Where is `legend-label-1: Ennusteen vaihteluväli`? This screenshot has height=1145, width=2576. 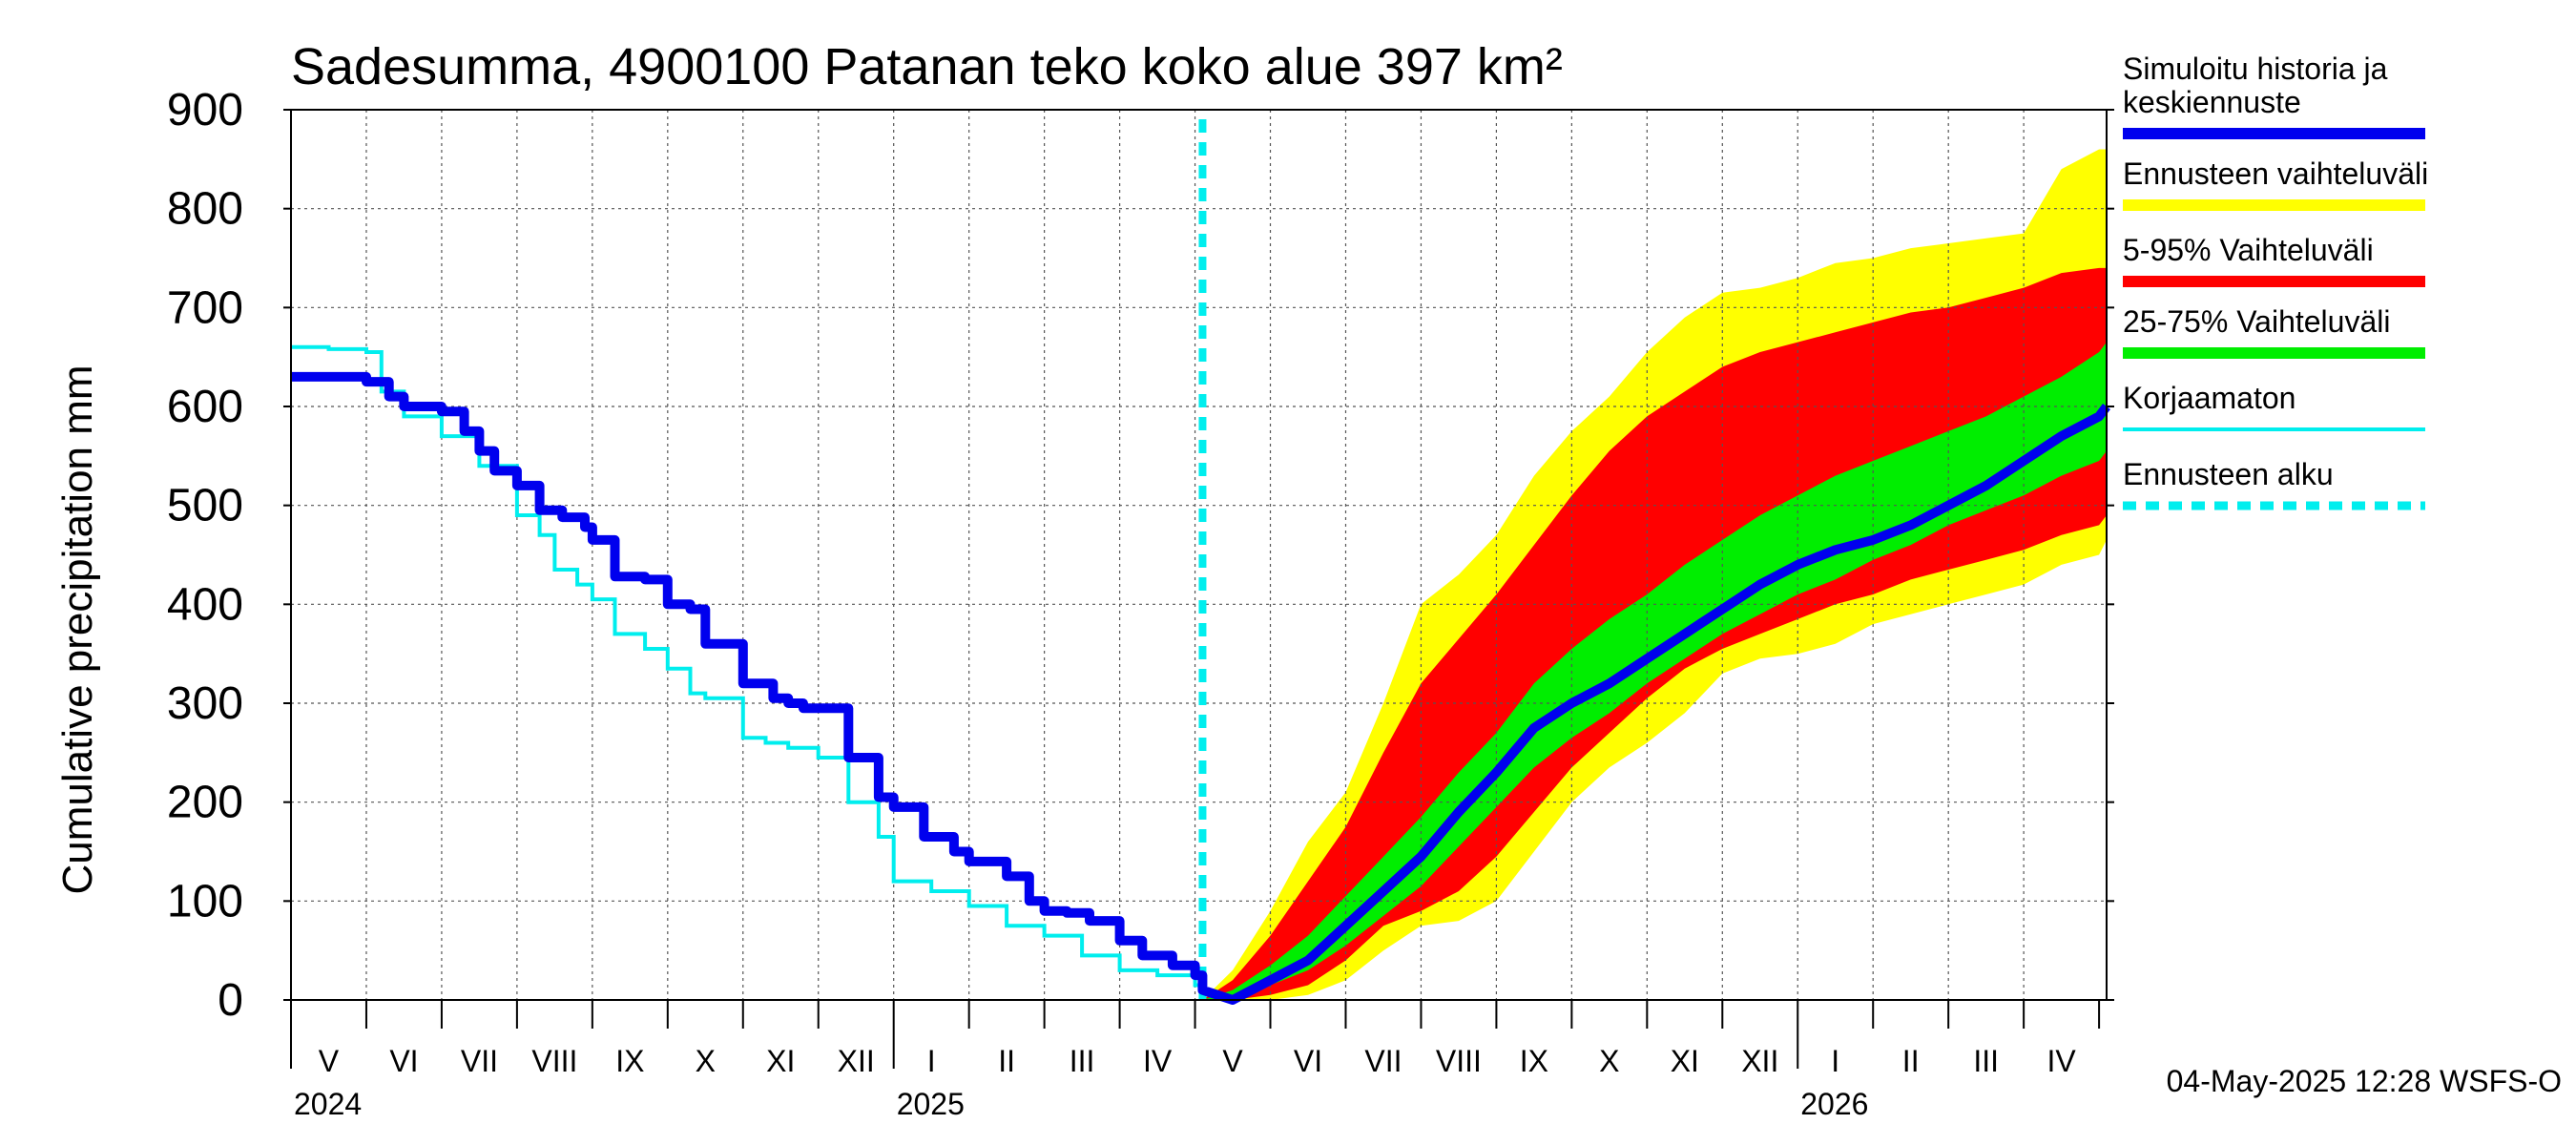
legend-label-1: Ennusteen vaihteluväli is located at coordinates (2275, 173).